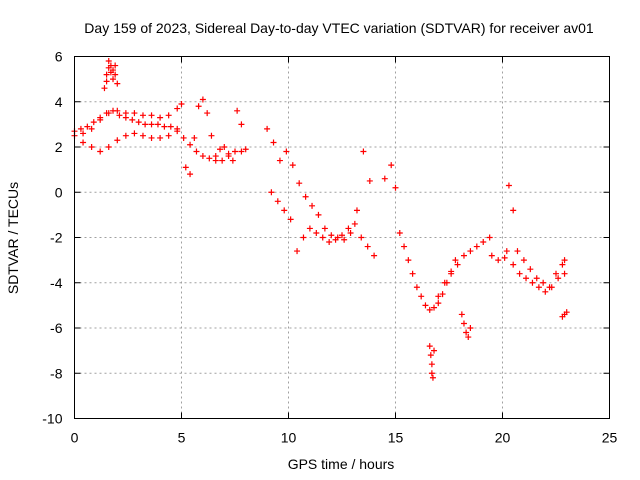  Describe the element at coordinates (59, 192) in the screenshot. I see `y-tick-label: 0` at that location.